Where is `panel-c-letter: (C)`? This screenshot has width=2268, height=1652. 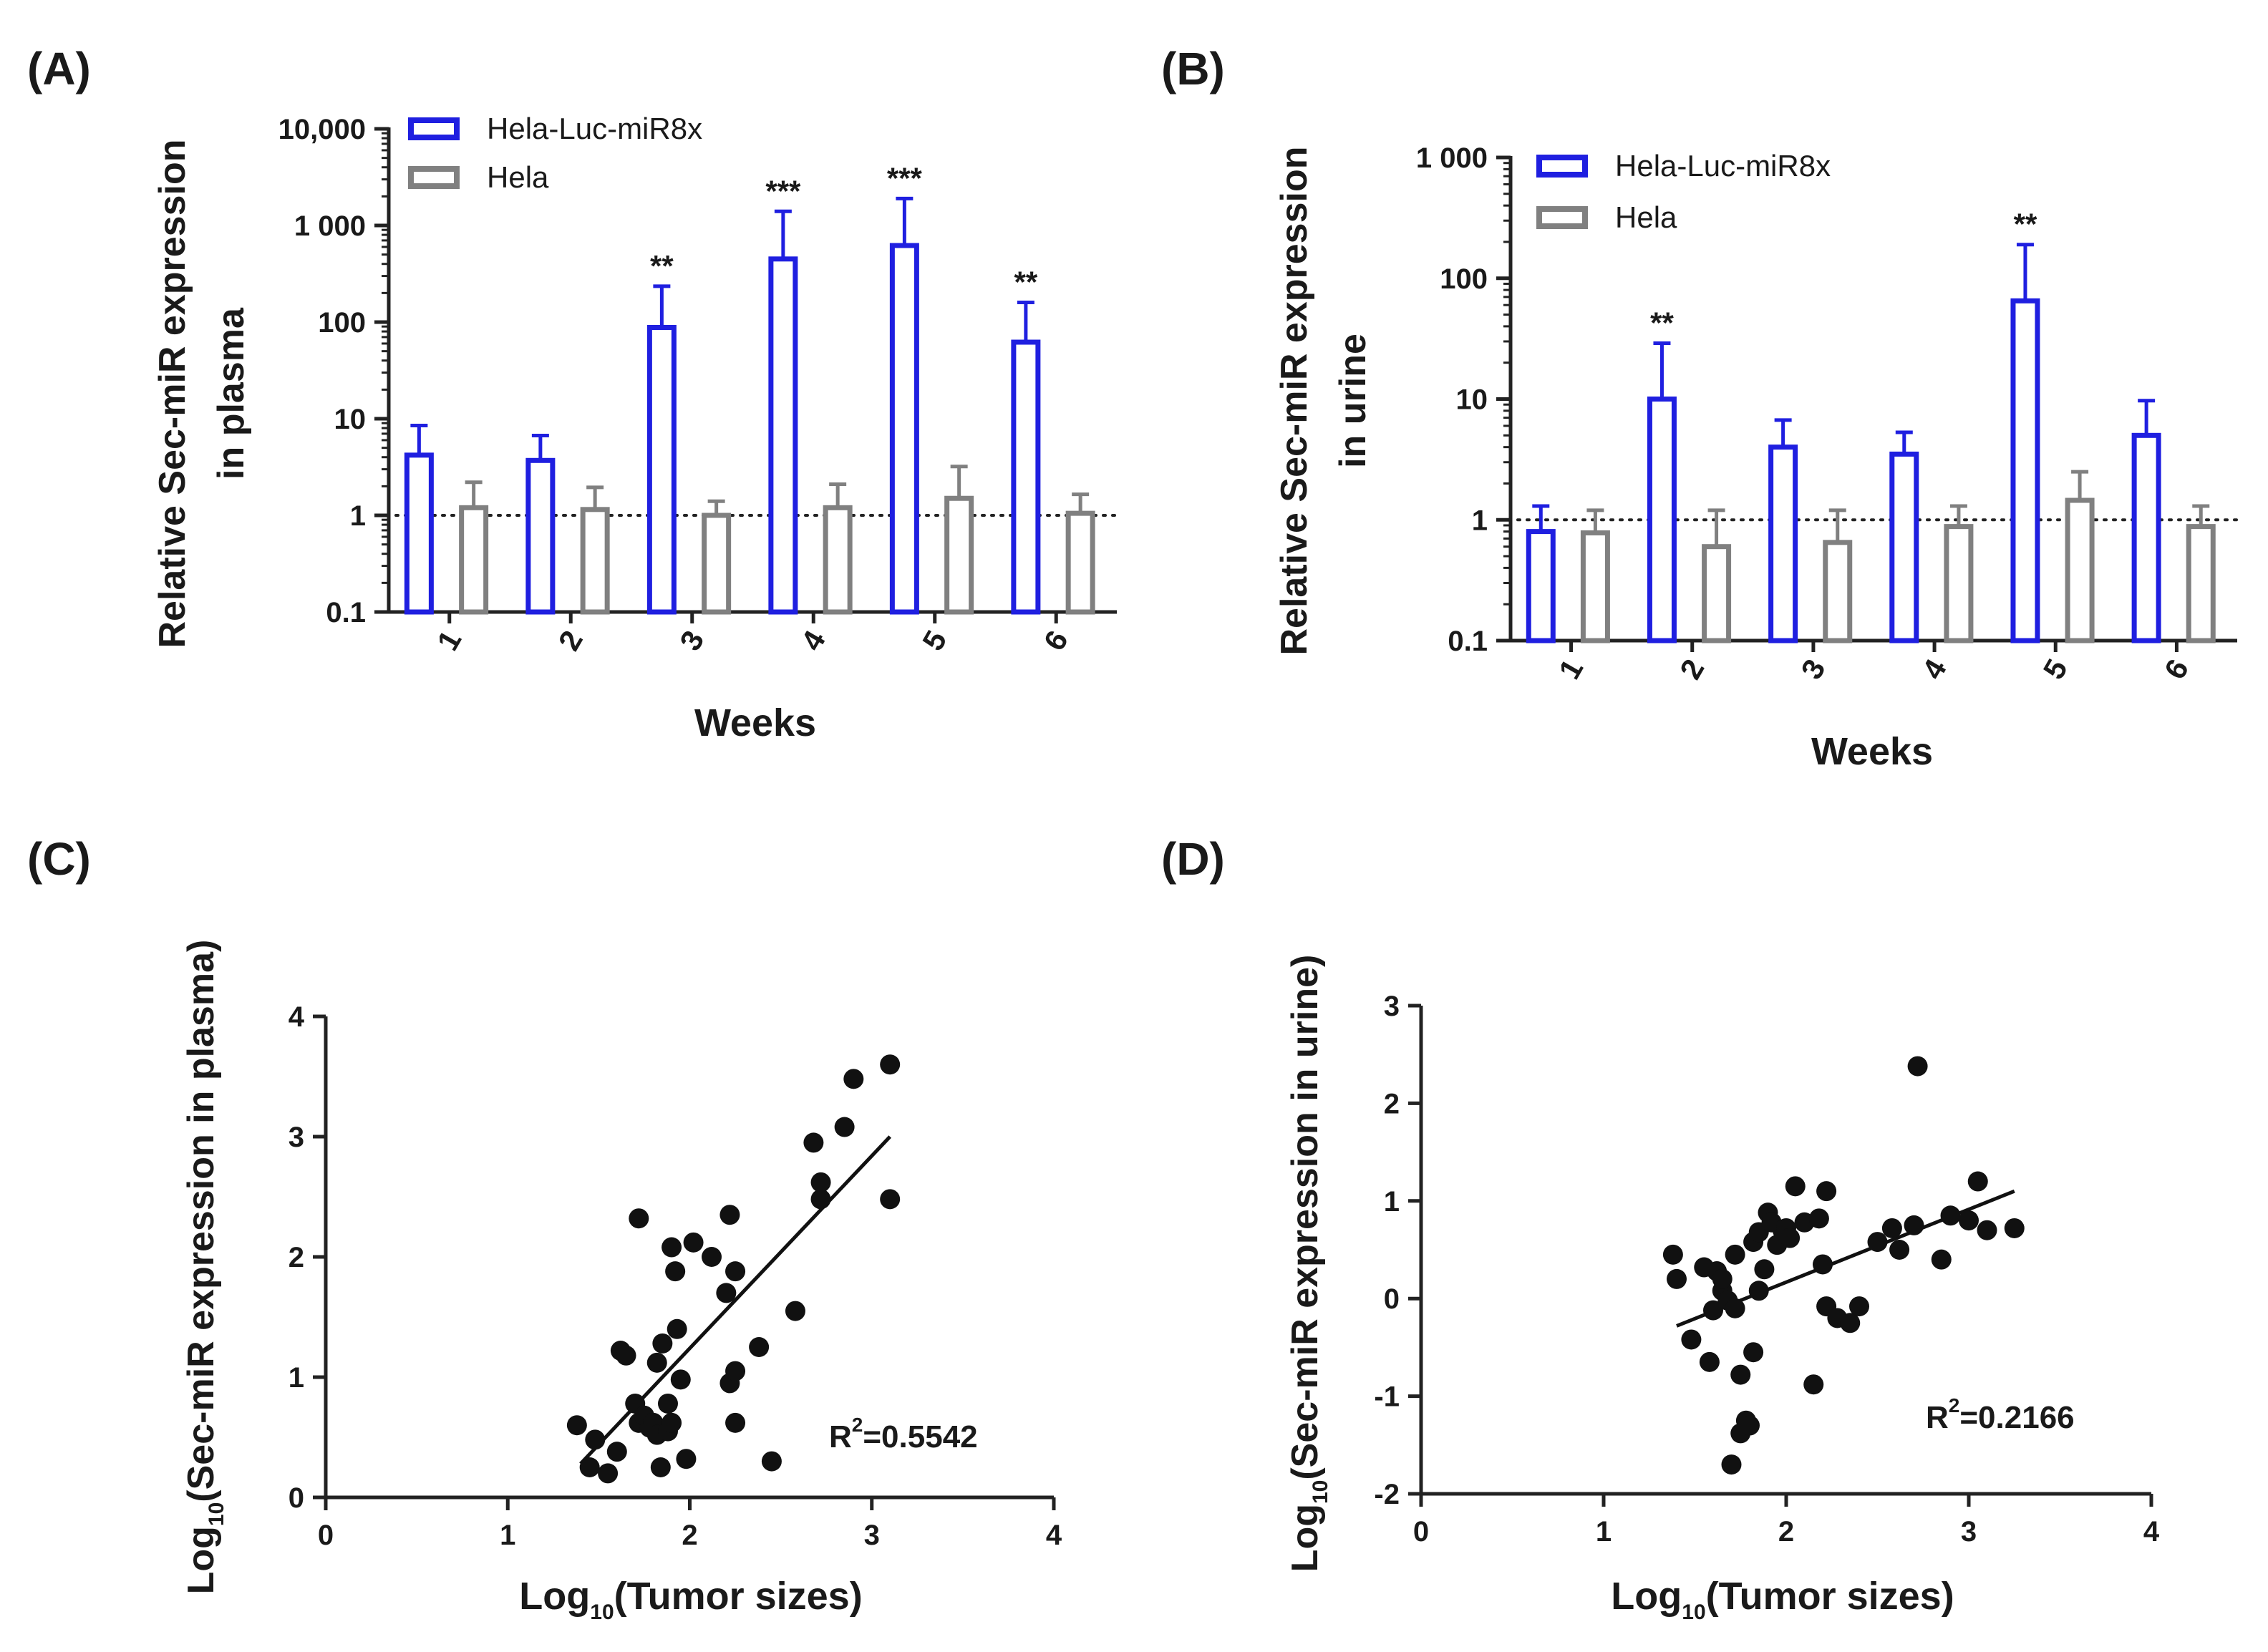
panel-c-letter: (C) is located at coordinates (59, 859).